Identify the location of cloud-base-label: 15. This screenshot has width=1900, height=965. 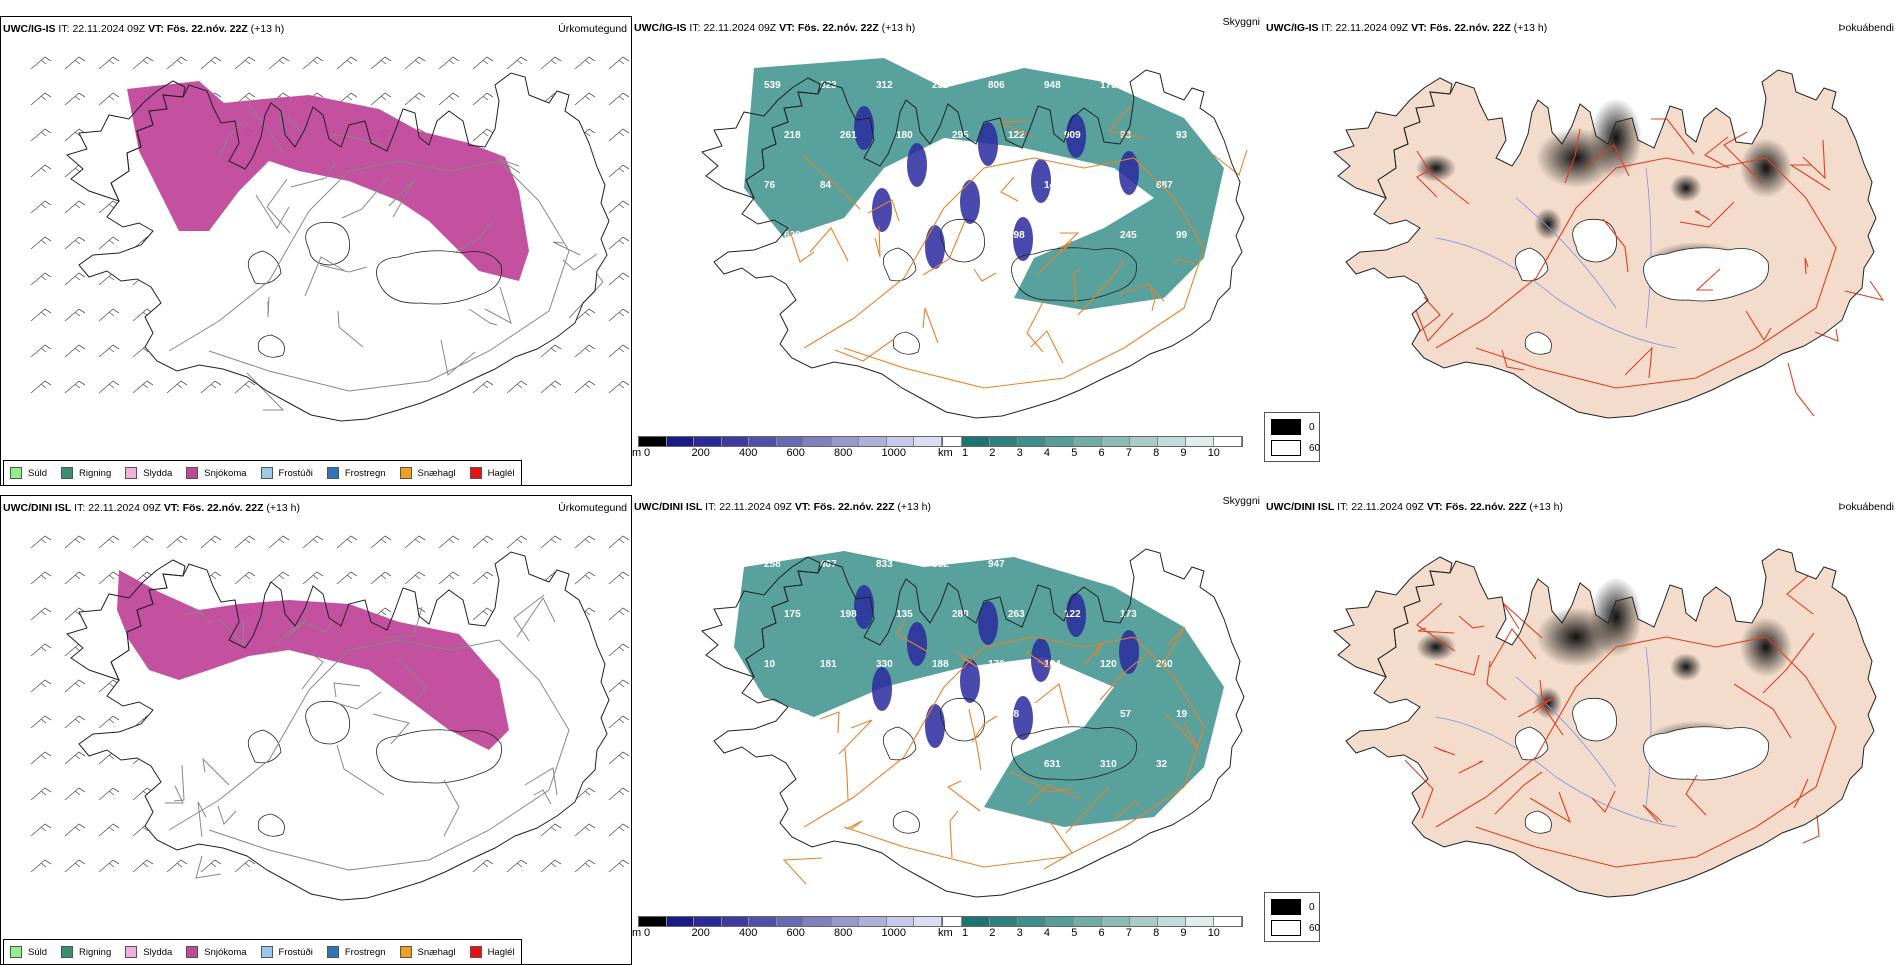
(938, 185).